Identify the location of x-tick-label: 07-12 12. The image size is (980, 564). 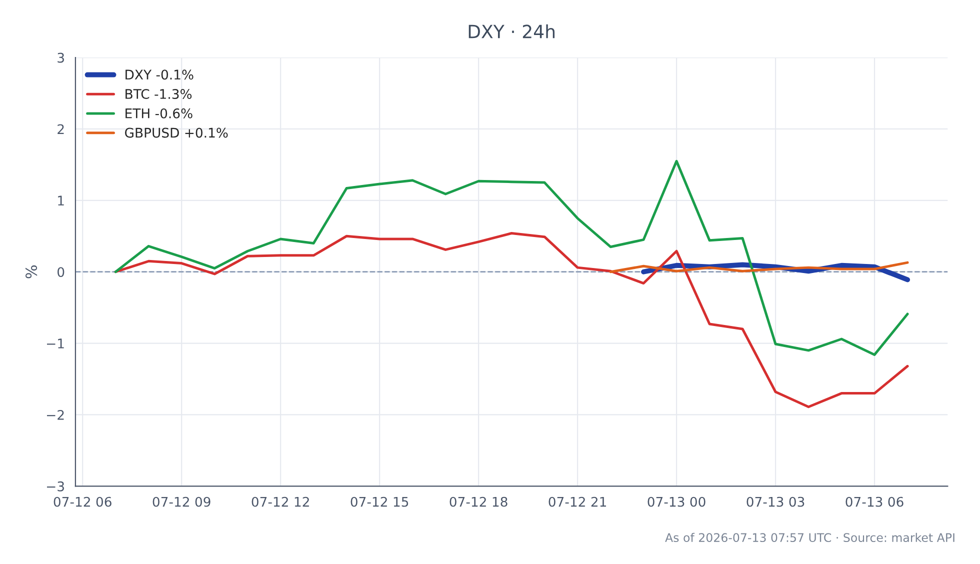
(280, 501).